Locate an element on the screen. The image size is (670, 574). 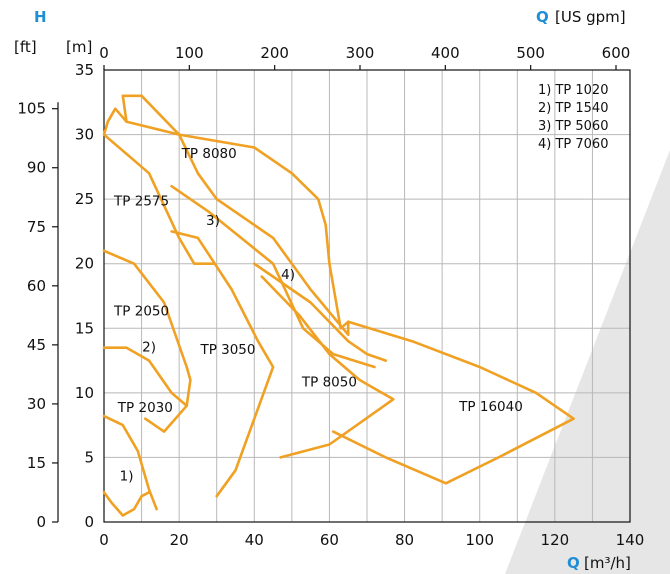
x-top-tick-label: 0 is located at coordinates (104, 53).